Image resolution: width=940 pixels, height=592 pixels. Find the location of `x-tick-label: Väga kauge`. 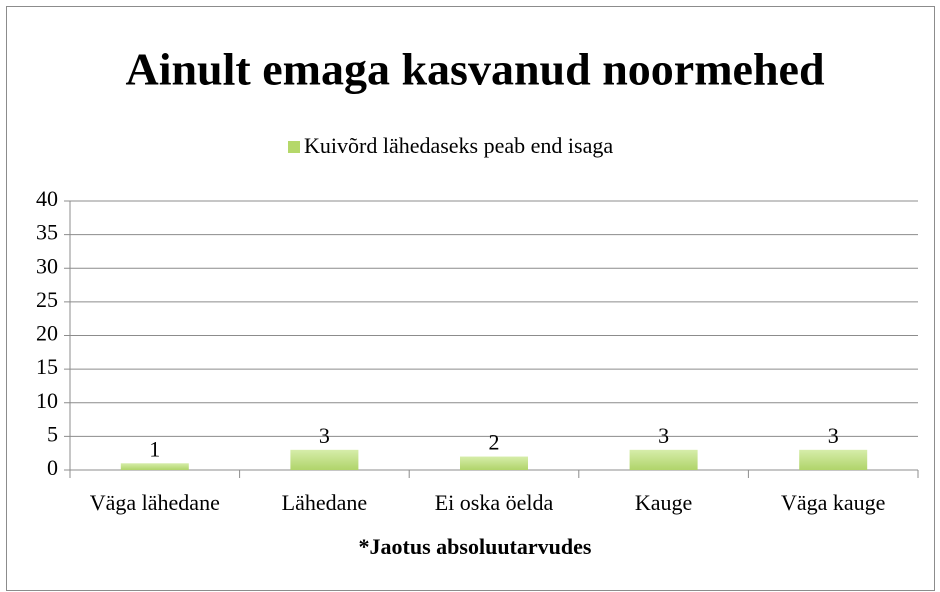

x-tick-label: Väga kauge is located at coordinates (833, 502).